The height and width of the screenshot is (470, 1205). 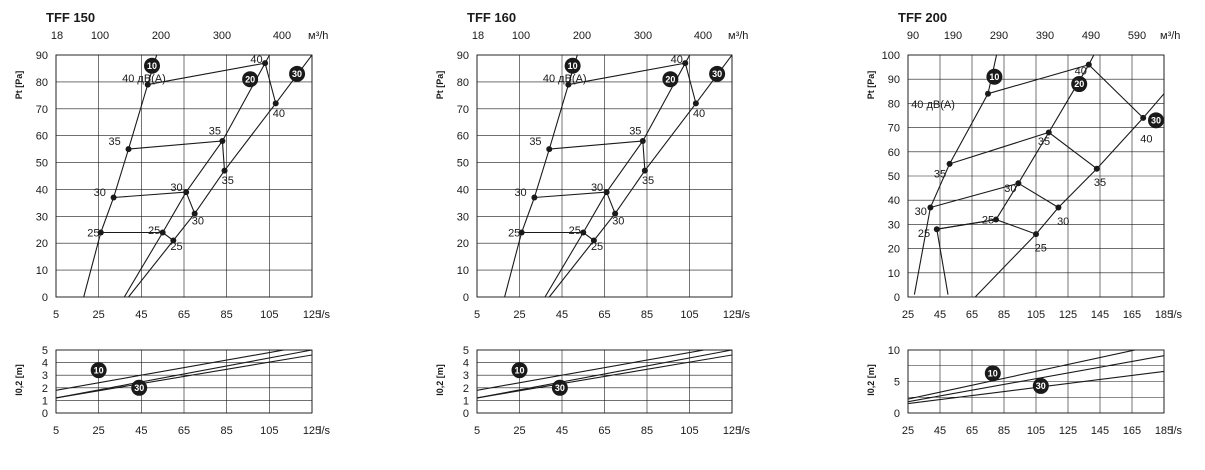 What do you see at coordinates (440, 380) in the screenshot?
I see `throw-y-axis-label: l0,2 [m]` at bounding box center [440, 380].